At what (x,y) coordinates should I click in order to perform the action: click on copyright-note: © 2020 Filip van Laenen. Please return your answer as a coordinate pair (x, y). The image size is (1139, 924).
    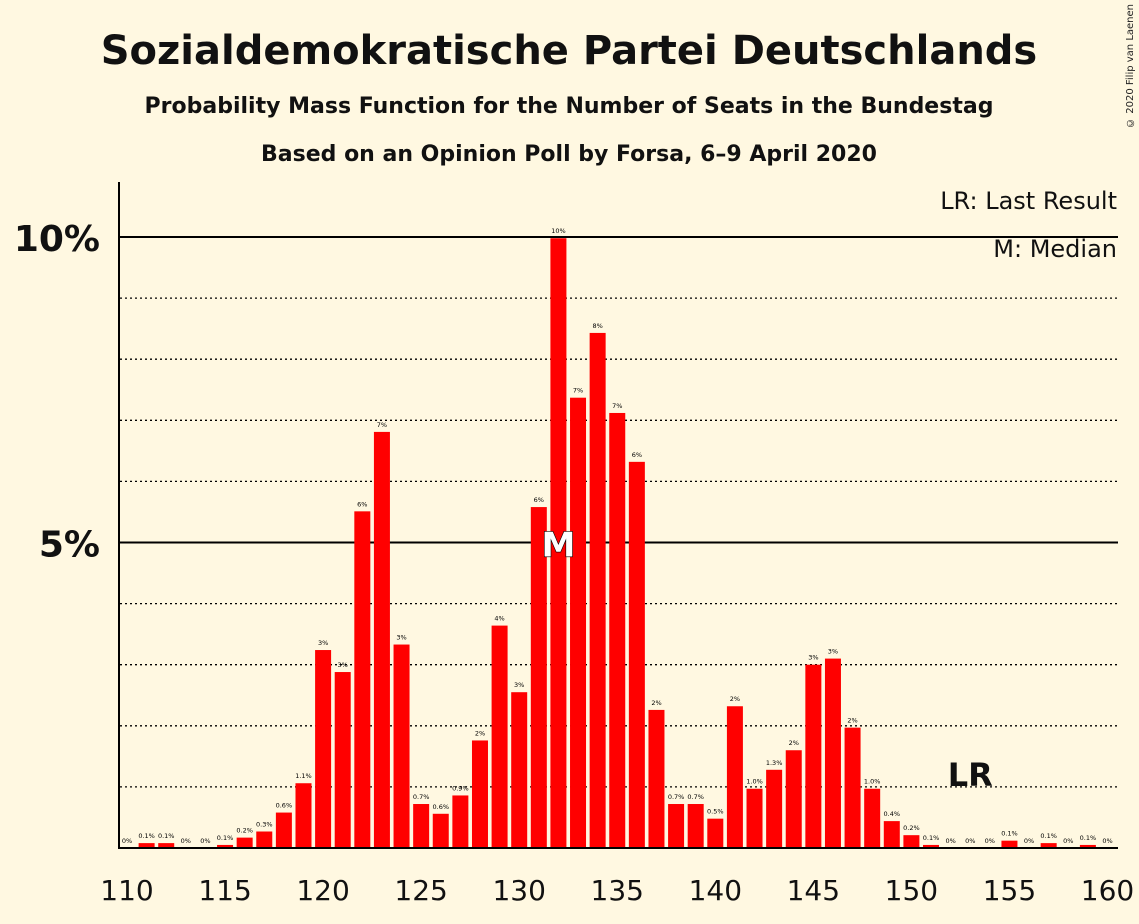
    Looking at the image, I should click on (1130, 66).